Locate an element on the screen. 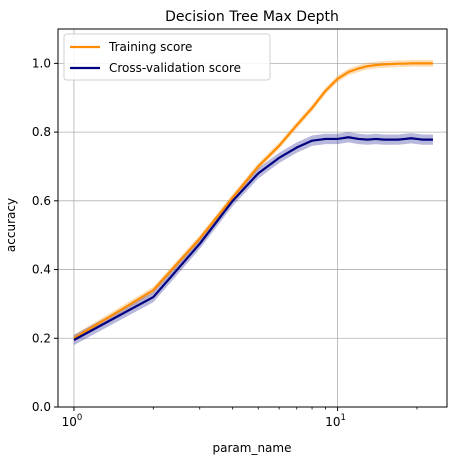 The image size is (458, 462). y-tick-label: 0.2 is located at coordinates (41, 338).